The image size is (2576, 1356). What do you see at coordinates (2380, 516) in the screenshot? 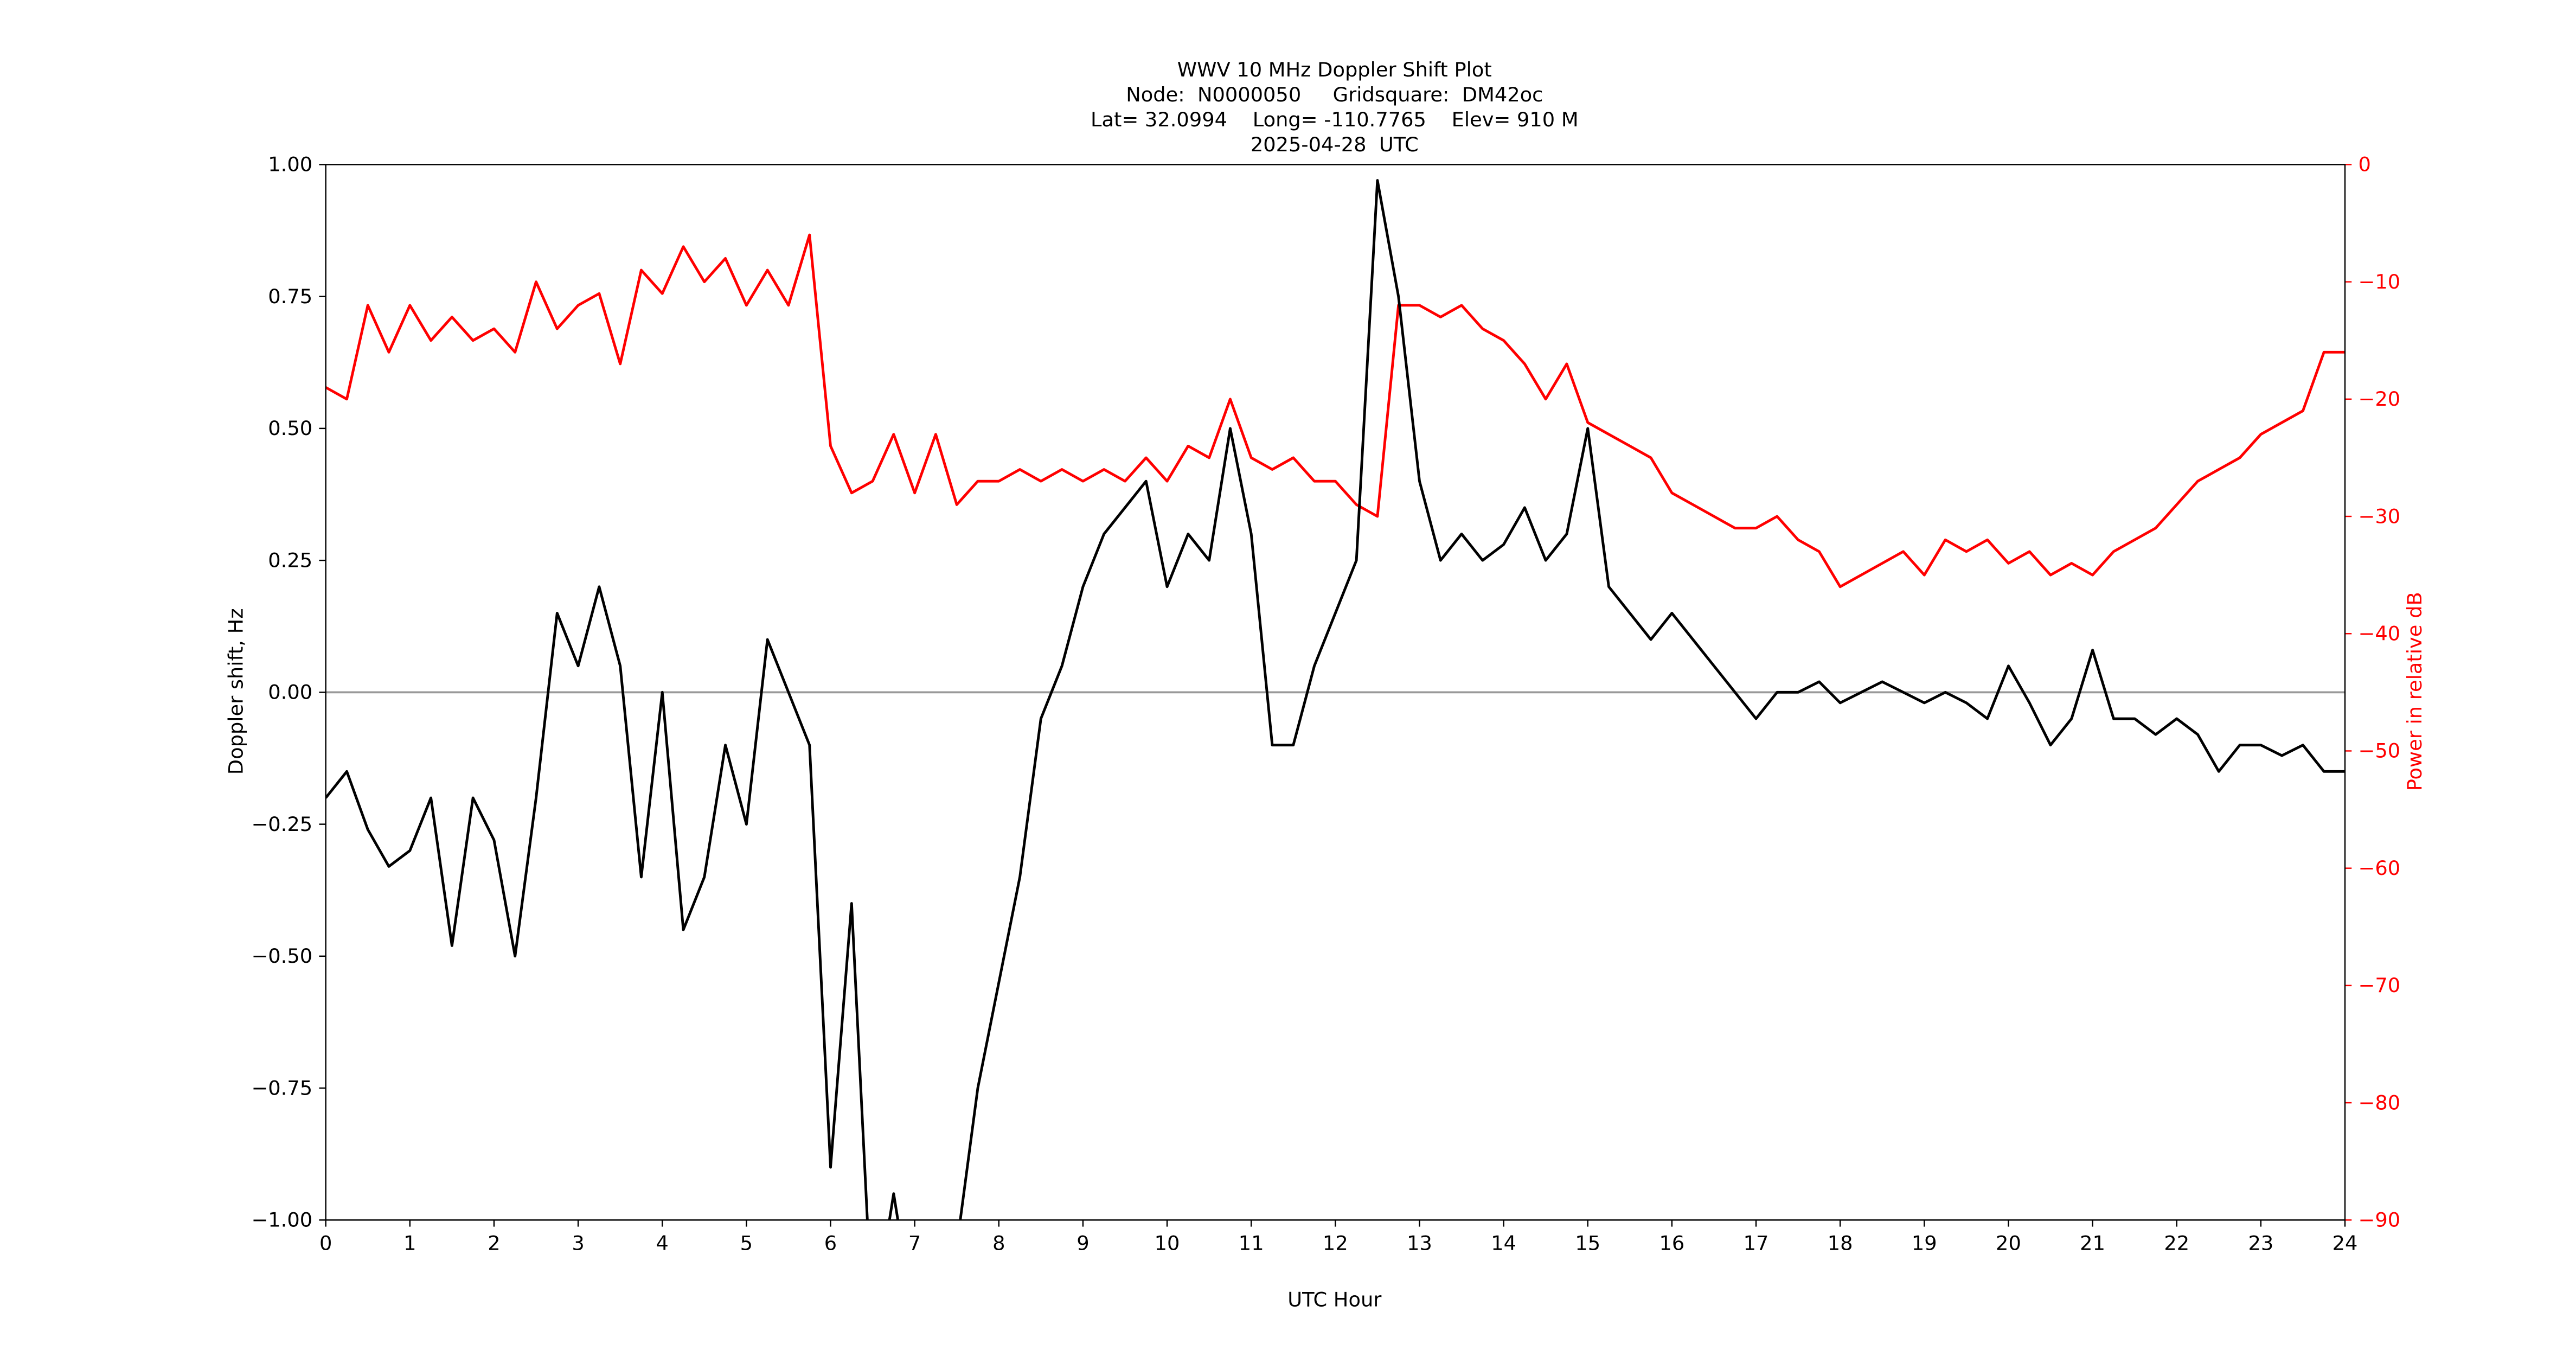
I see `y2-tick-label: −30` at bounding box center [2380, 516].